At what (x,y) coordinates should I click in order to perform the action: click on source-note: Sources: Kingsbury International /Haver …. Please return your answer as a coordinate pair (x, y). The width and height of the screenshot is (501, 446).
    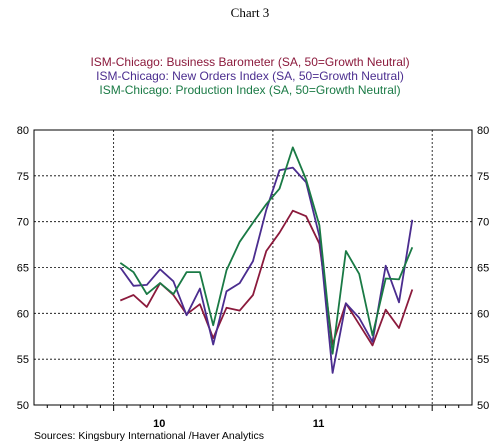
    Looking at the image, I should click on (149, 436).